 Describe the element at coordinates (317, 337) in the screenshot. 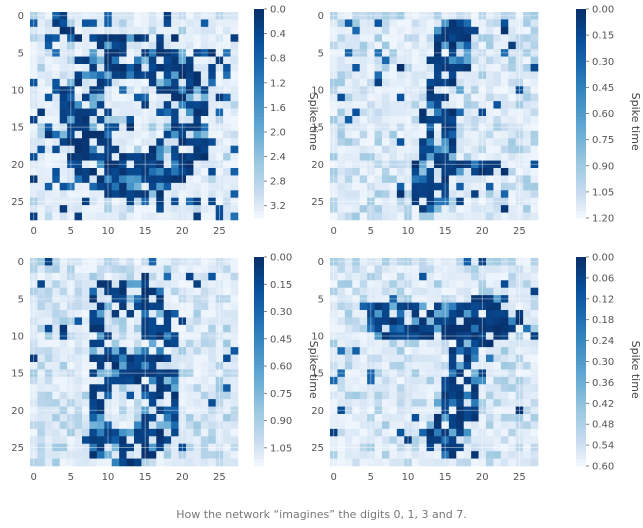

I see `y-tick-label: 10` at that location.